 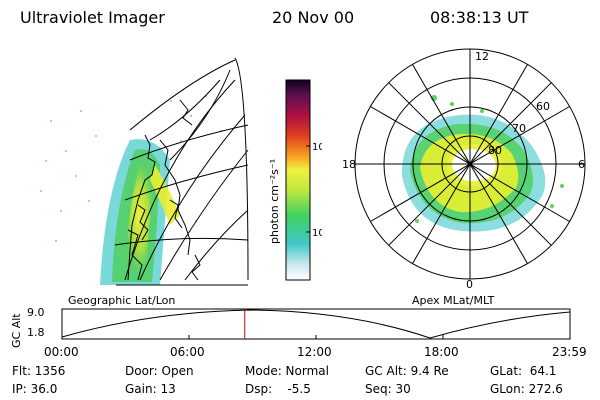 What do you see at coordinates (479, 17) in the screenshot?
I see `time-label: 08:38:13 UT` at bounding box center [479, 17].